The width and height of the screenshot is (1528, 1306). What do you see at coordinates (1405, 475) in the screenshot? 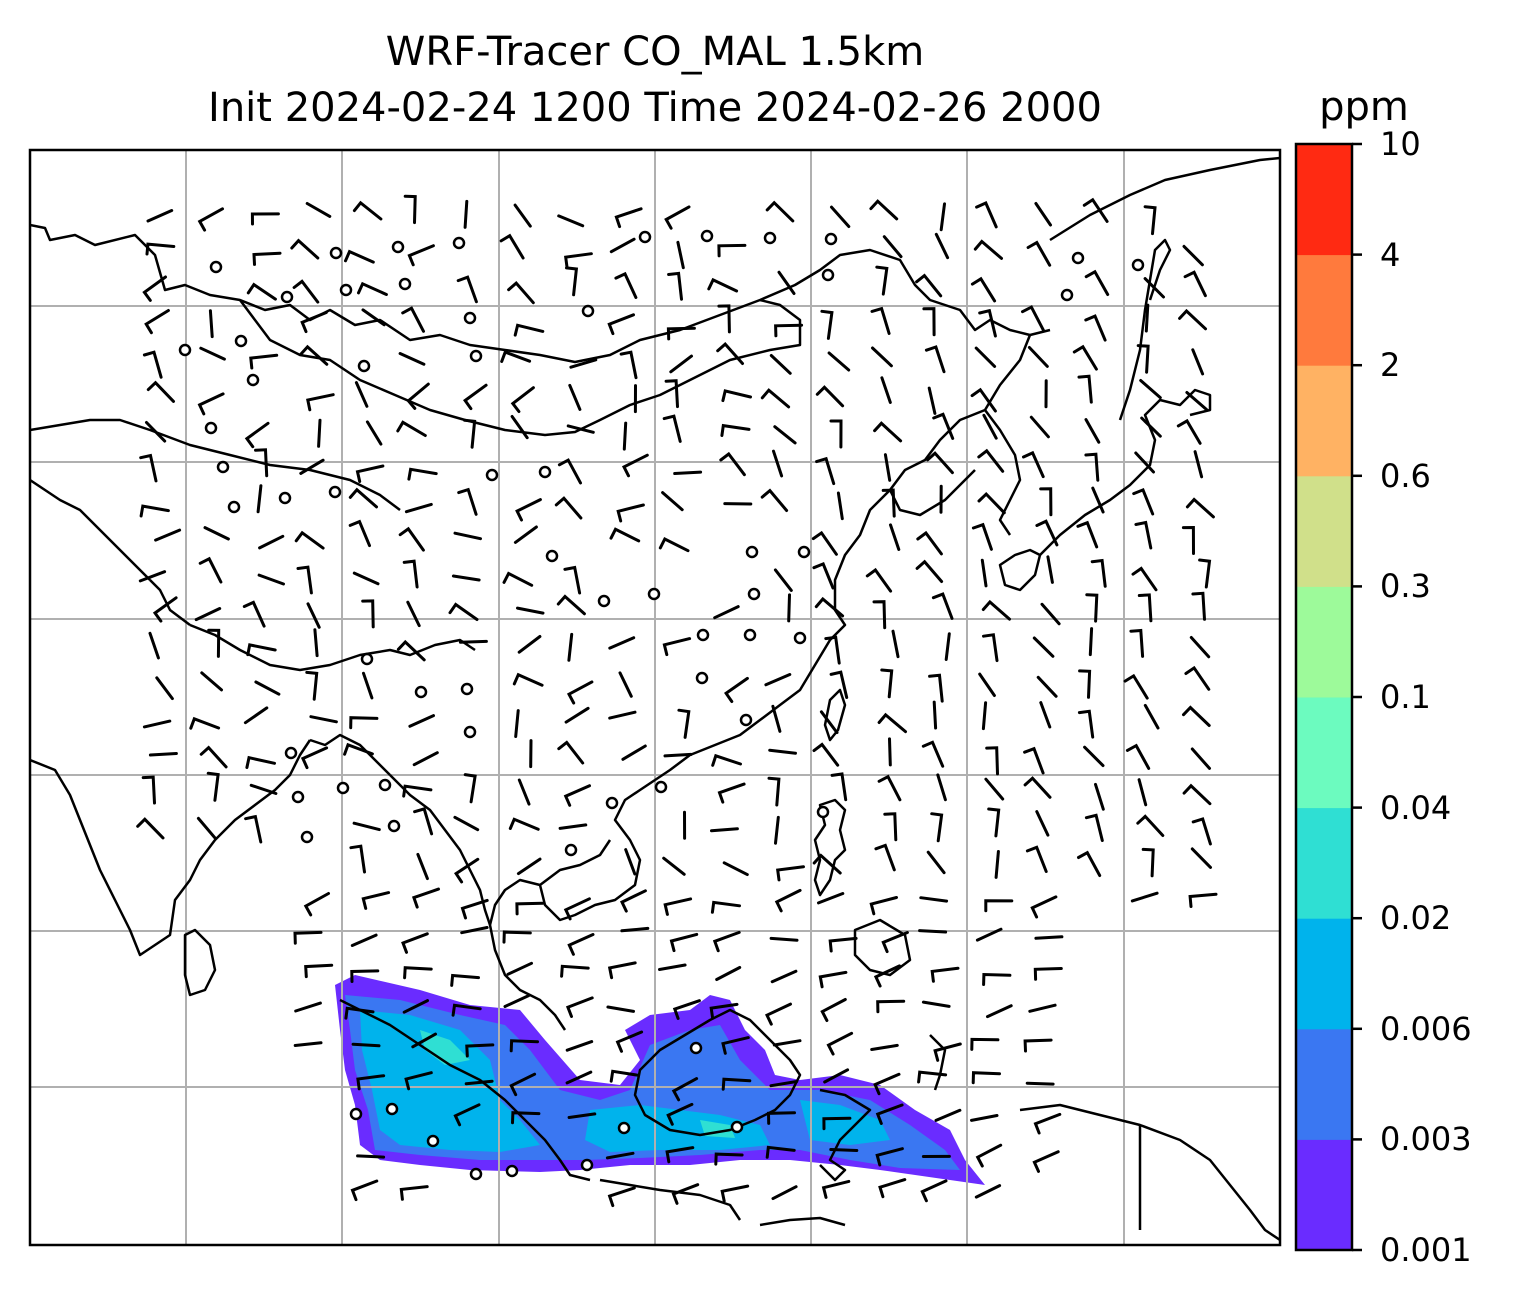
I see `colorbar-tick-label: 0.6` at bounding box center [1405, 475].